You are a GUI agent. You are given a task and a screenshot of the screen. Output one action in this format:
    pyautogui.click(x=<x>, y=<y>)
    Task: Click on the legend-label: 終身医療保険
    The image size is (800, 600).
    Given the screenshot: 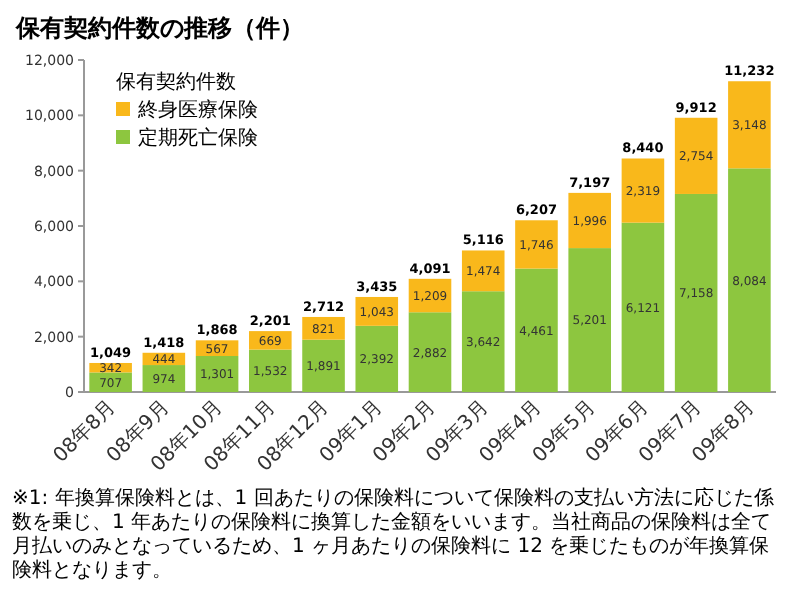 What is the action you would take?
    pyautogui.click(x=197, y=110)
    